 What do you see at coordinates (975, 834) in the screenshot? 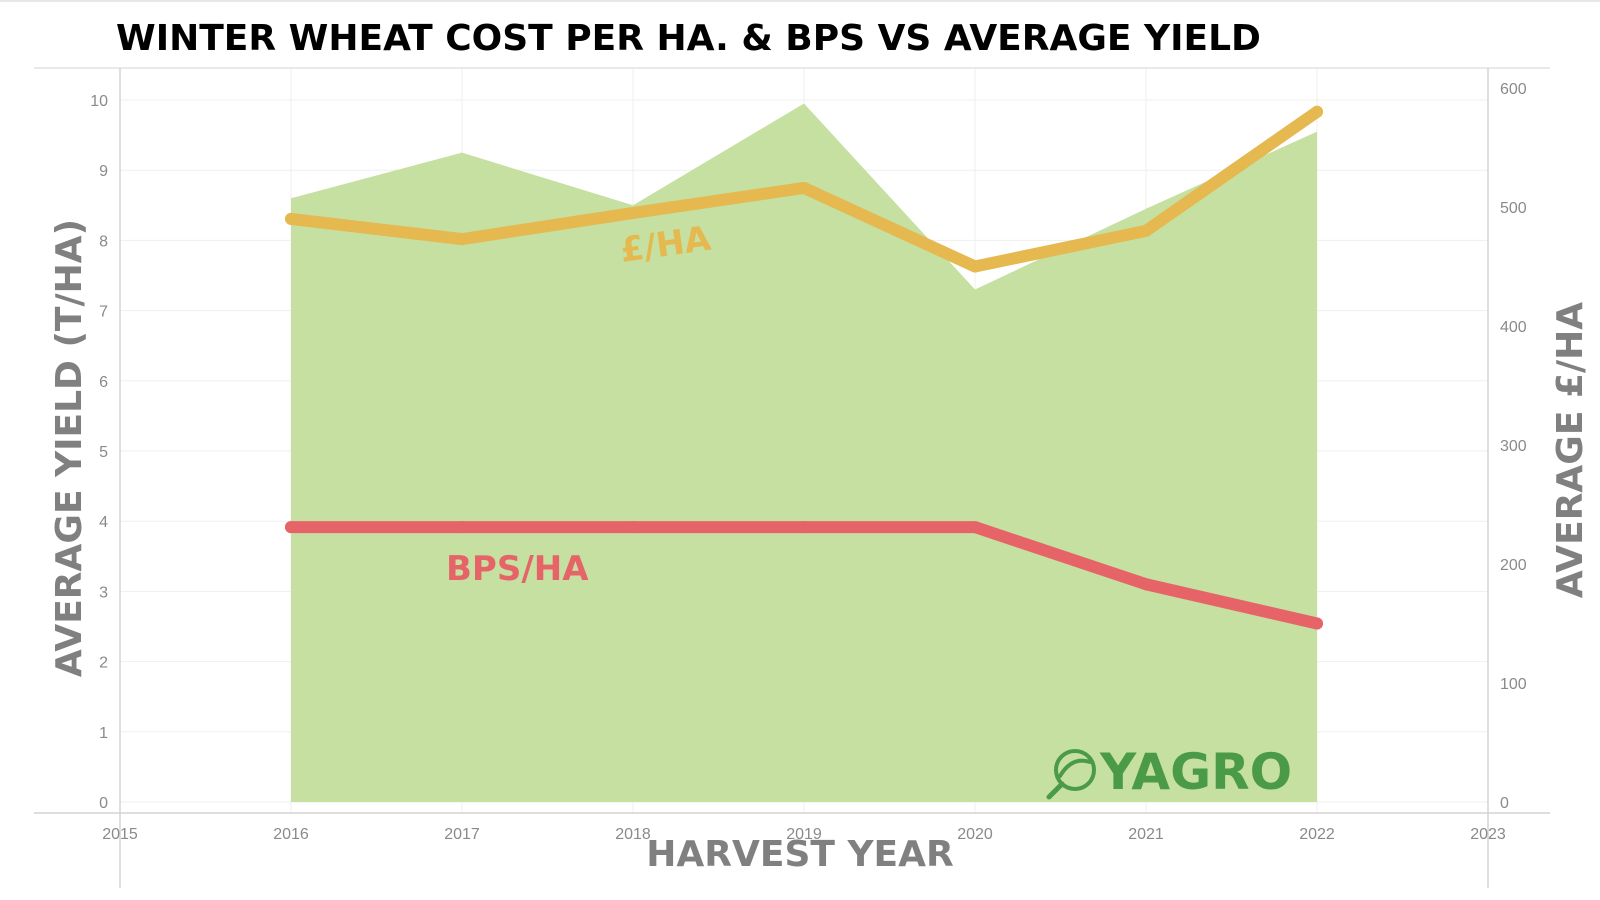
I see `x-tick-2020: 2020` at bounding box center [975, 834].